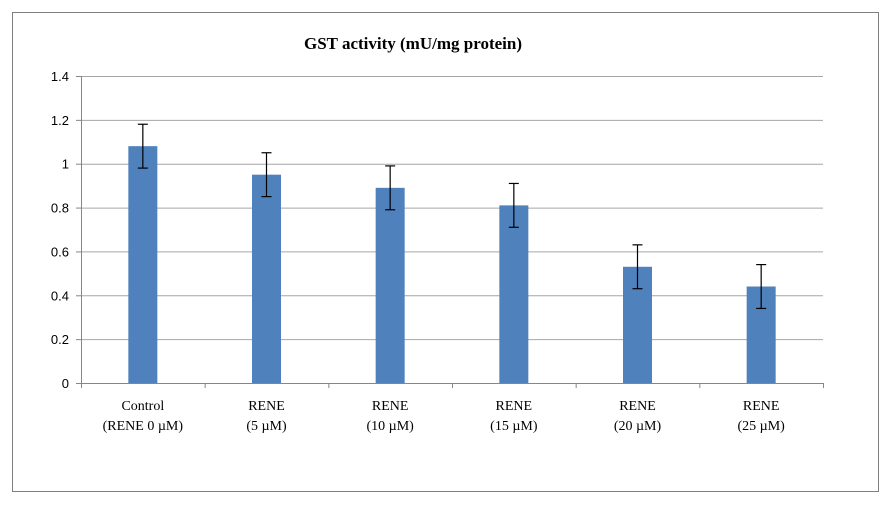 The image size is (893, 516). Describe the element at coordinates (514, 426) in the screenshot. I see `x-category-label: (15 µM)` at that location.